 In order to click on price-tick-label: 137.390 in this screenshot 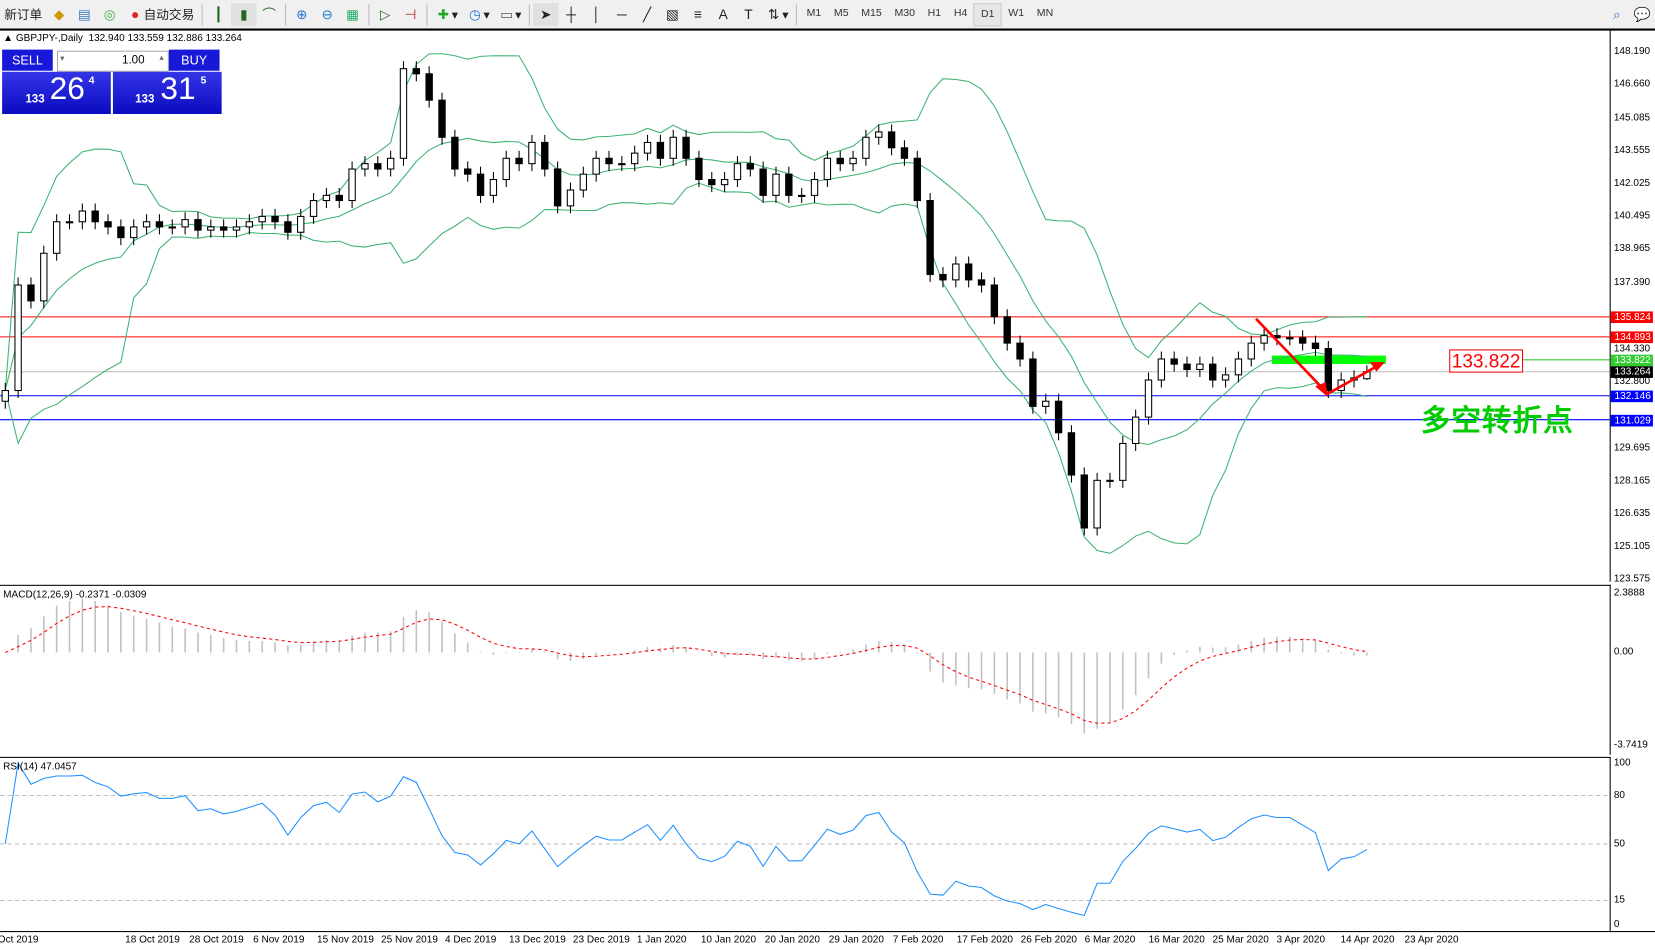, I will do `click(1632, 282)`.